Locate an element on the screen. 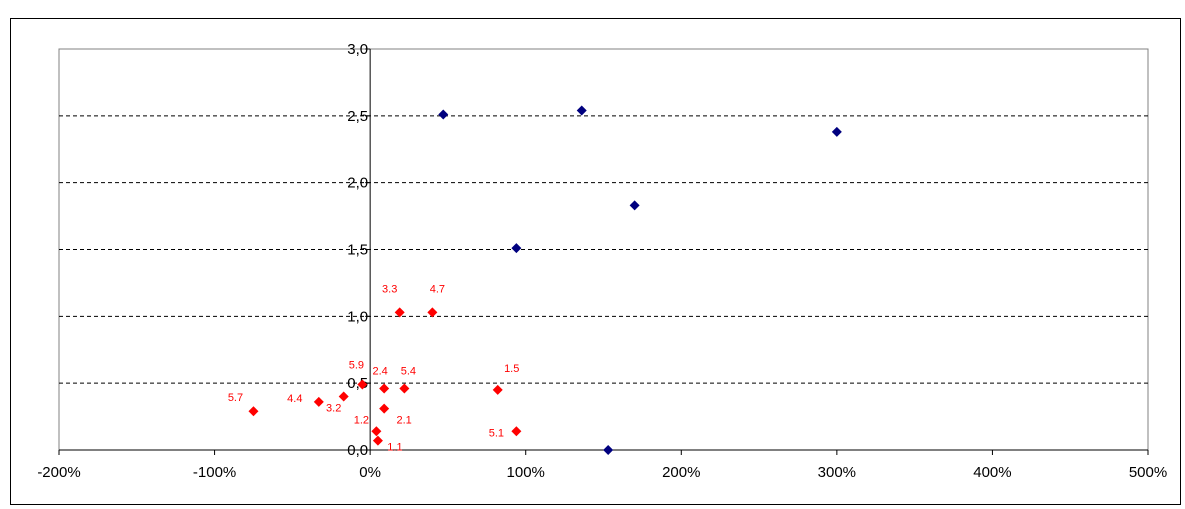 This screenshot has width=1185, height=509. data-label: 2.4 is located at coordinates (379, 372).